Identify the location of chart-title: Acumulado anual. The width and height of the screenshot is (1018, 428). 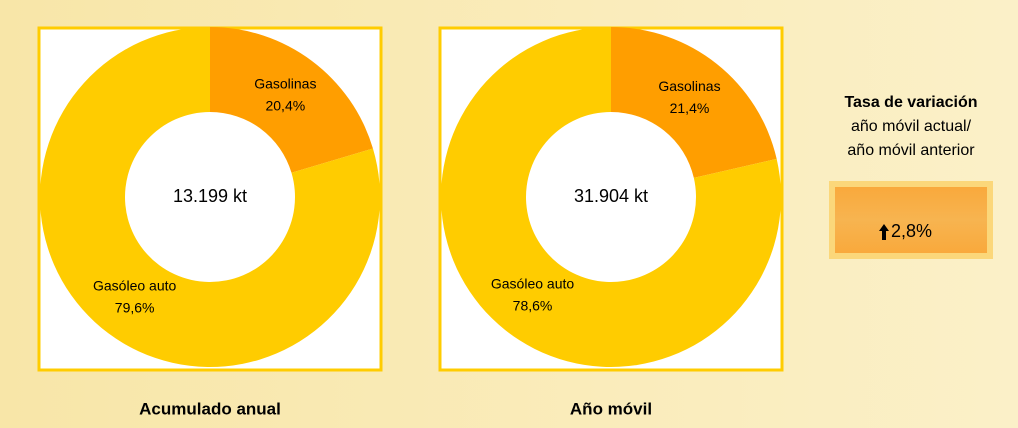
(210, 408).